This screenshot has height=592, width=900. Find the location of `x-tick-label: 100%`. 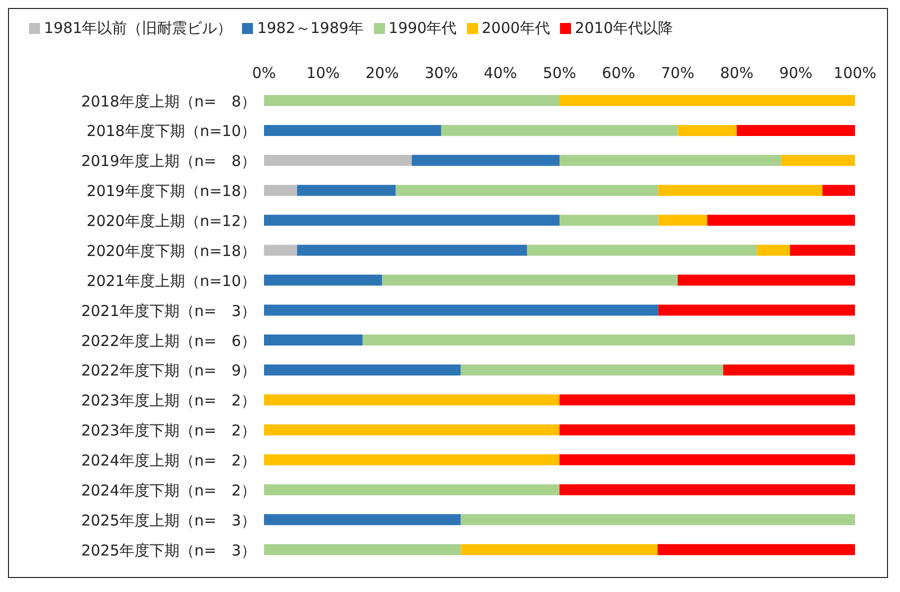

x-tick-label: 100% is located at coordinates (855, 73).